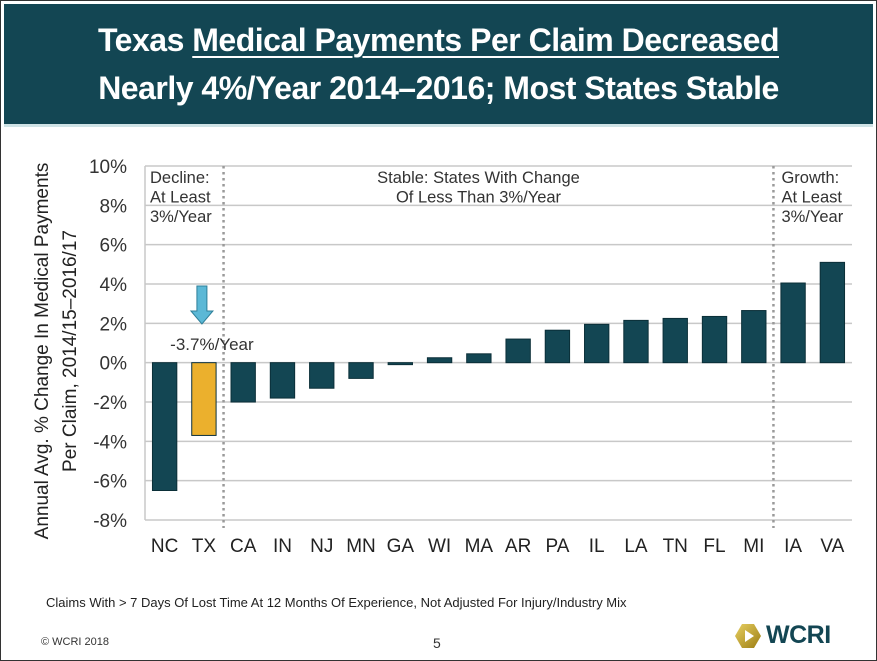 The image size is (877, 661). Describe the element at coordinates (478, 178) in the screenshot. I see `region-label-line: Stable: States With Change` at that location.